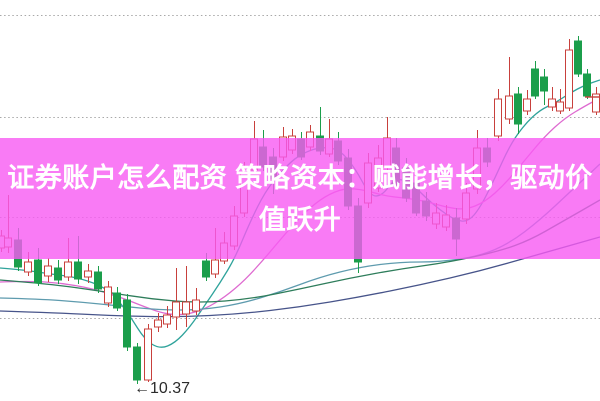 The width and height of the screenshot is (600, 401). Describe the element at coordinates (300, 177) in the screenshot. I see `banner-title-line1: 证券账户怎么配资 策略资本：赋能增长，驱动价` at that location.